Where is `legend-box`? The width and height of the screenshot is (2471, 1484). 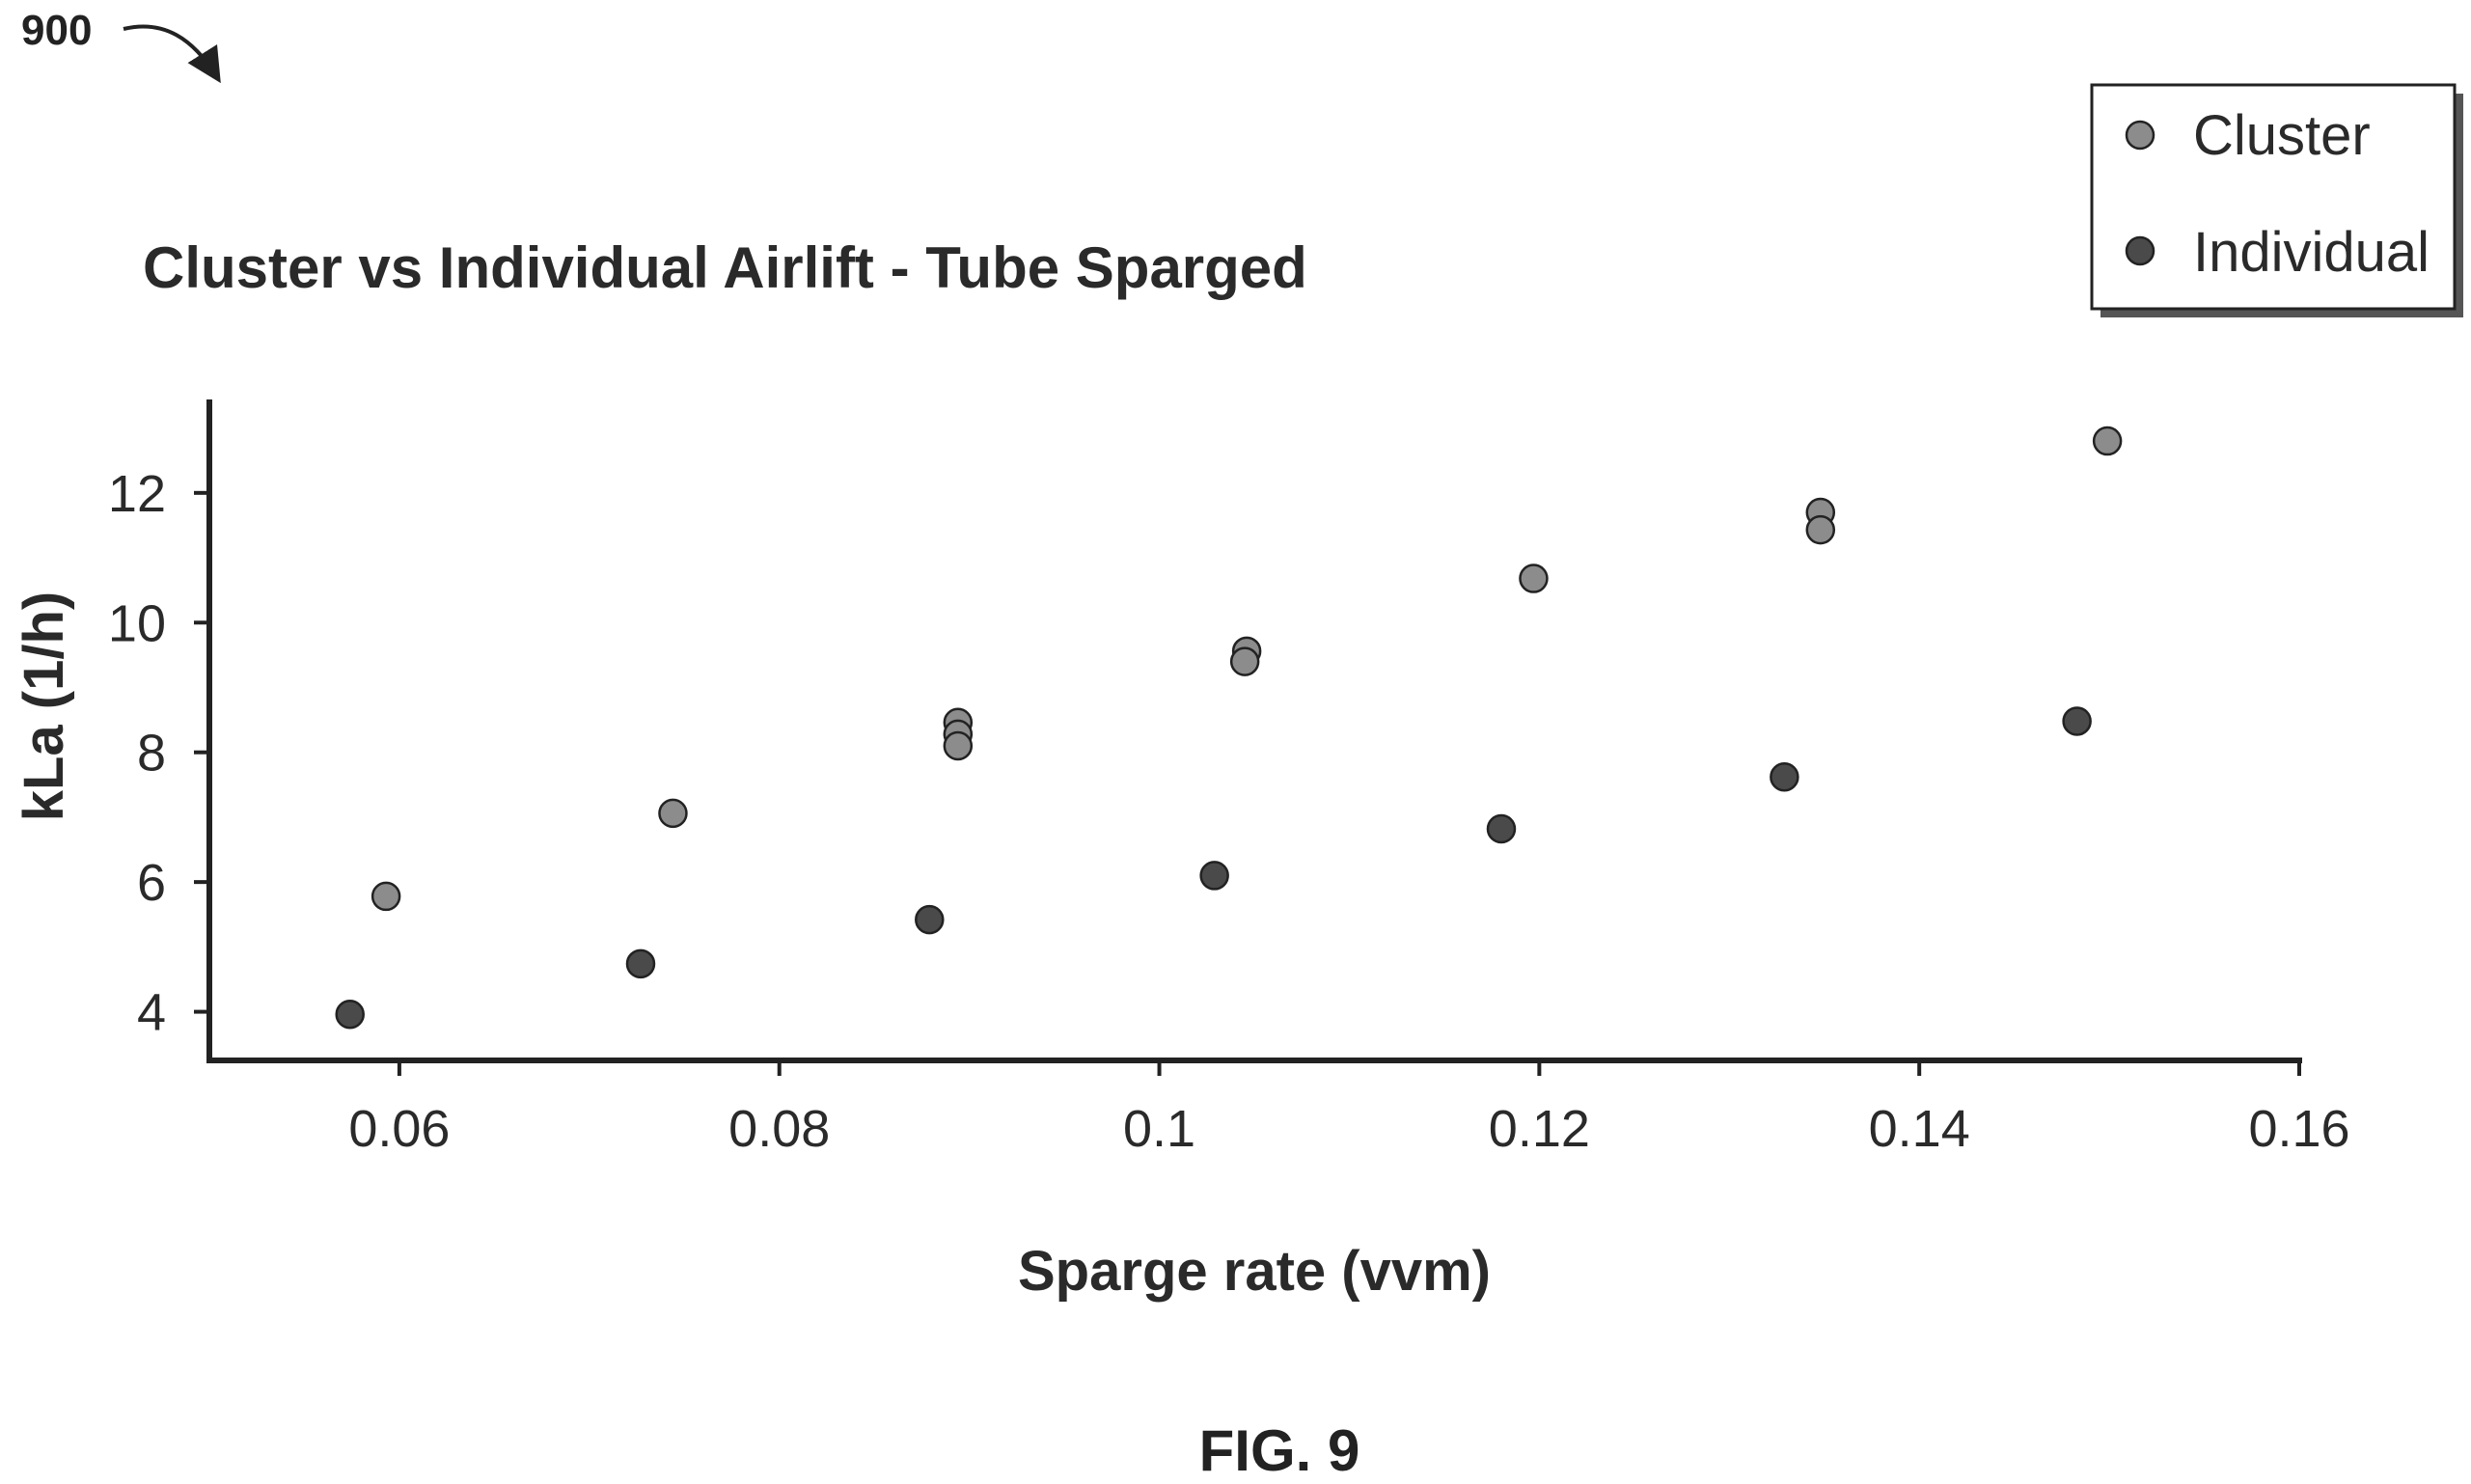
legend-box is located at coordinates (2273, 197).